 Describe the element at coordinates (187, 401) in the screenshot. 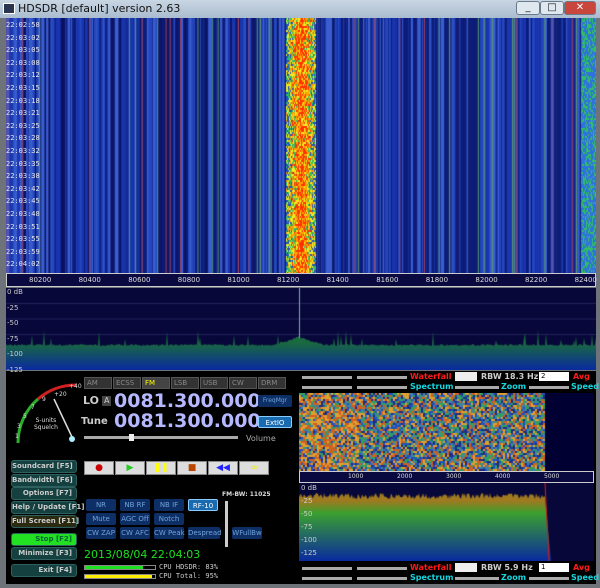

I see `lo-frequency: 0081.300.000` at that location.